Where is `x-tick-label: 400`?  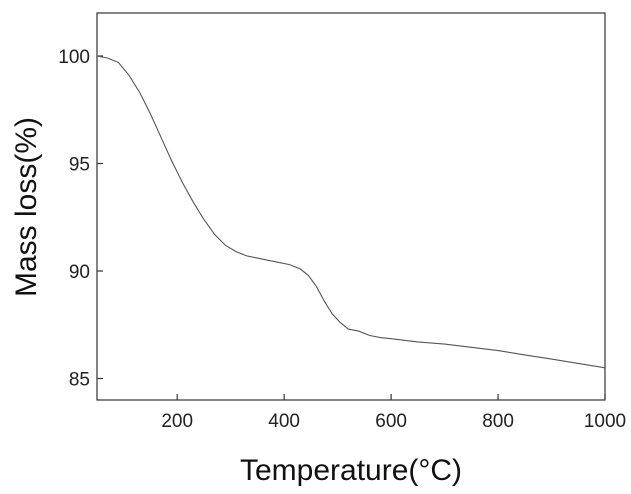 x-tick-label: 400 is located at coordinates (284, 421).